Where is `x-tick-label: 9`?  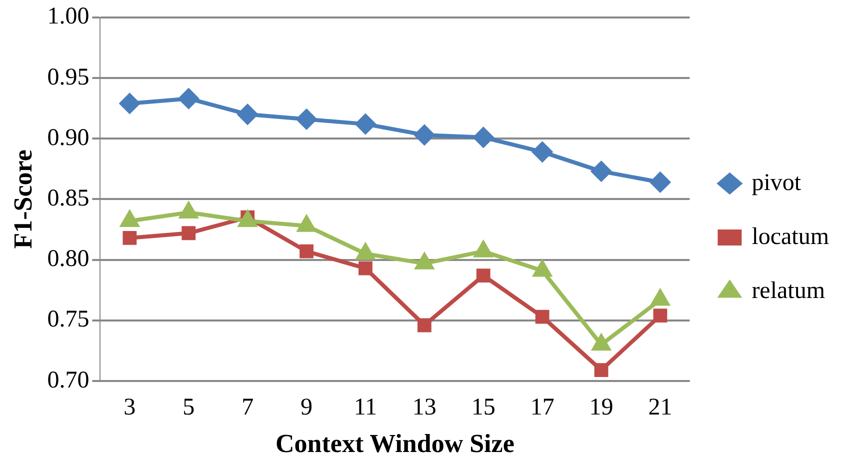
x-tick-label: 9 is located at coordinates (306, 407).